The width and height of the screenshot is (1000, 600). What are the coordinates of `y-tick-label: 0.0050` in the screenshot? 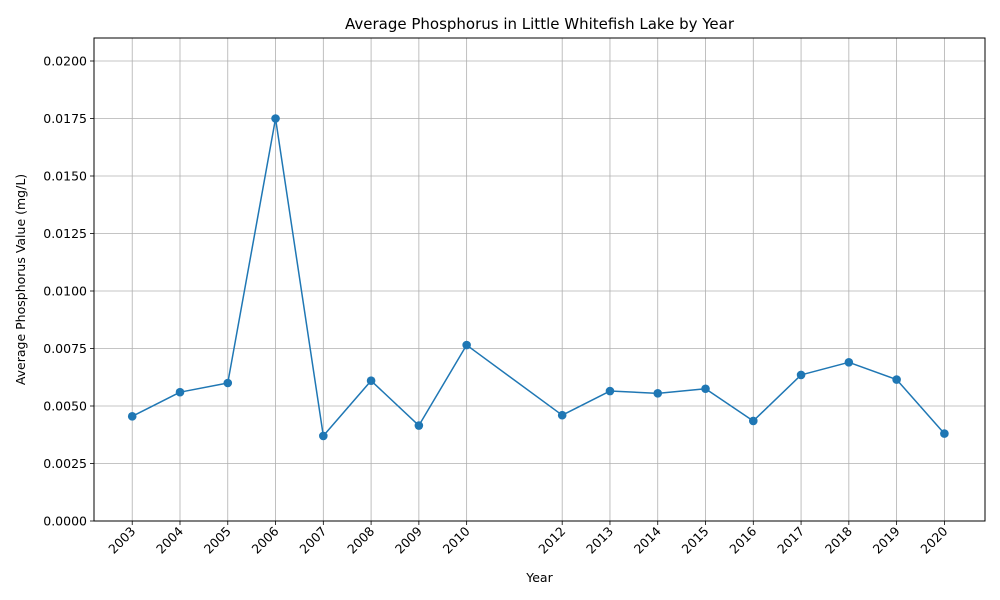 It's located at (65, 406).